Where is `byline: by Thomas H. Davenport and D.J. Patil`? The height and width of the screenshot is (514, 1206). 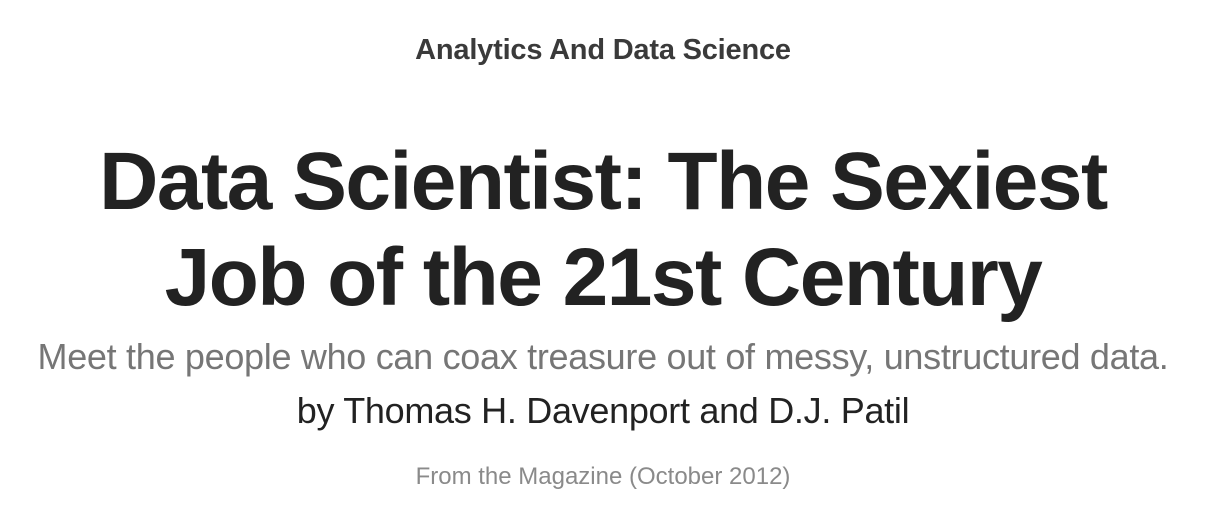 byline: by Thomas H. Davenport and D.J. Patil is located at coordinates (603, 410).